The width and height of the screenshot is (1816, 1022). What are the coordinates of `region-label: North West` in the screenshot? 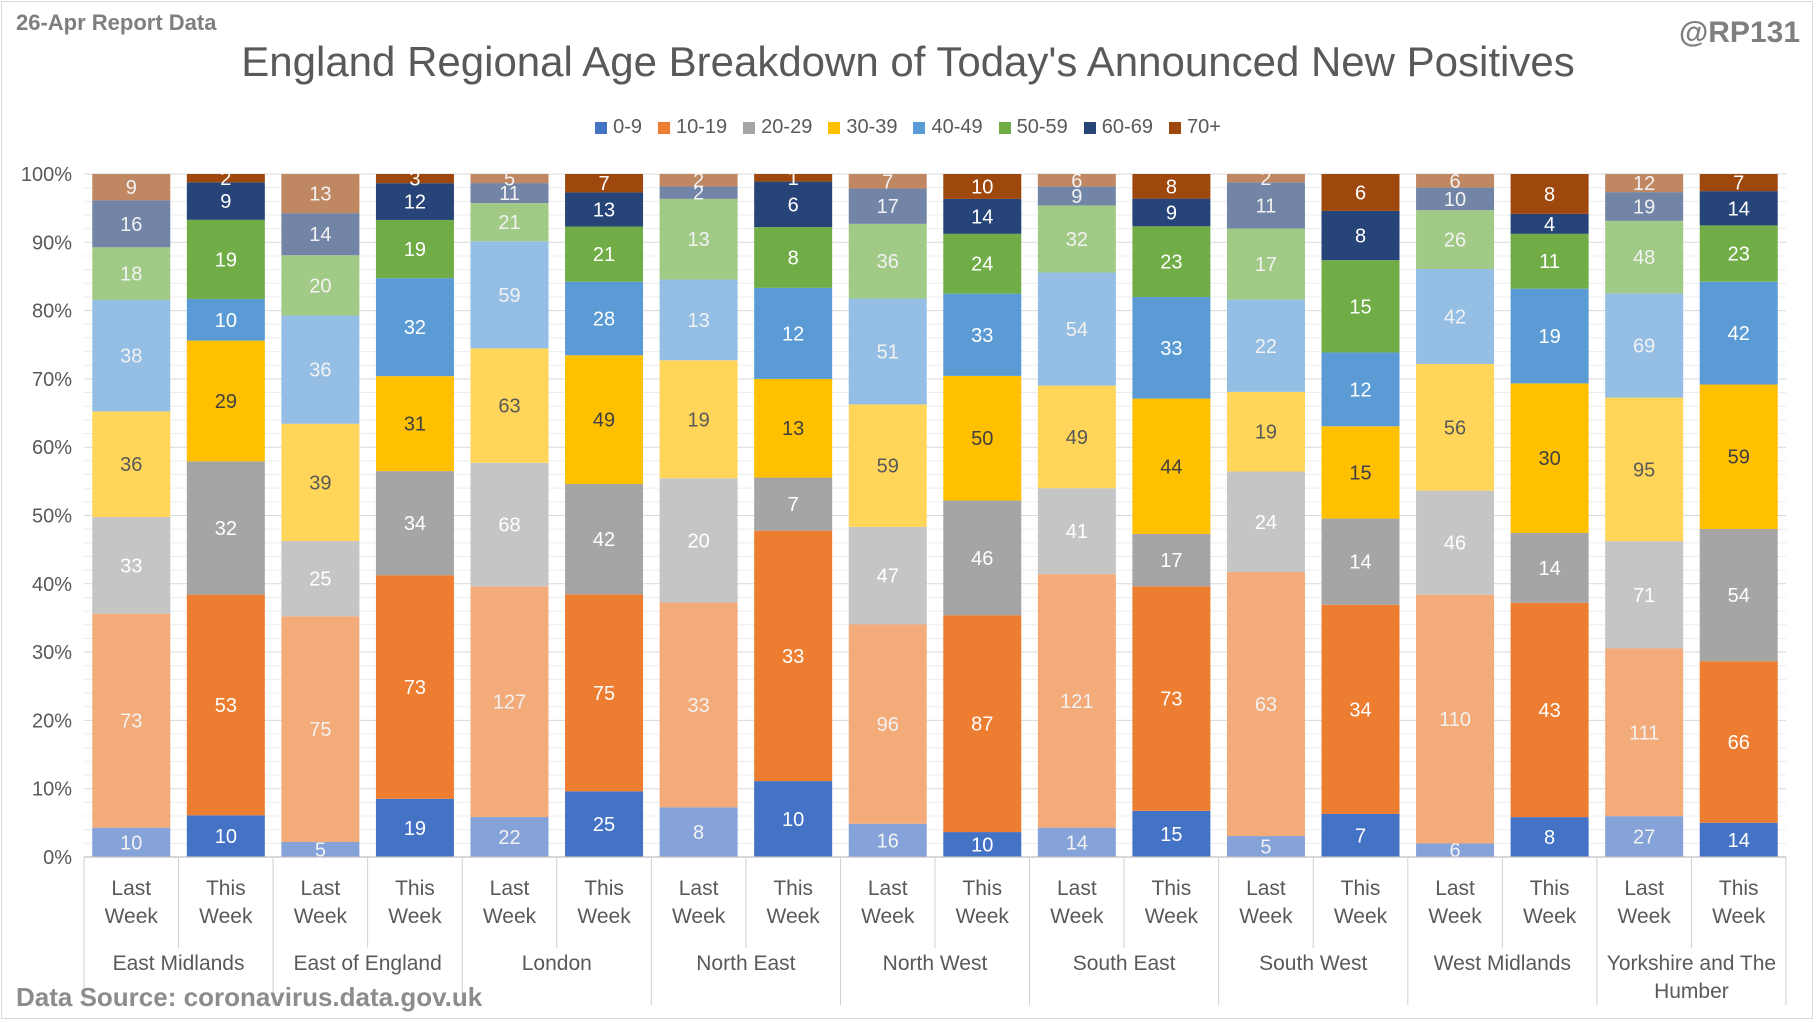 It's located at (935, 963).